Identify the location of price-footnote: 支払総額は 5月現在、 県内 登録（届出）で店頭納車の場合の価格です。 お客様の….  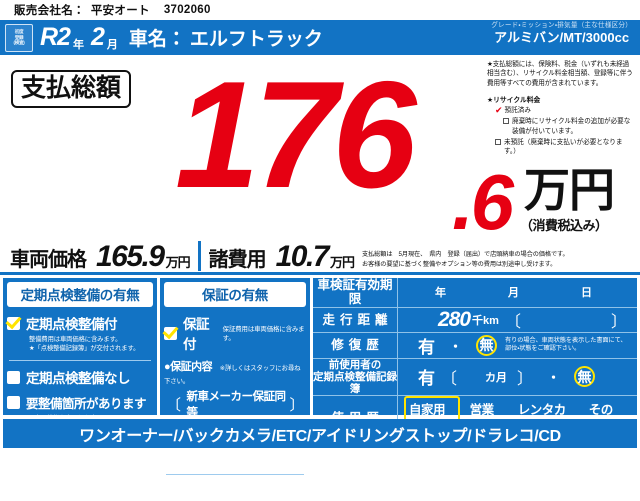
(499, 260).